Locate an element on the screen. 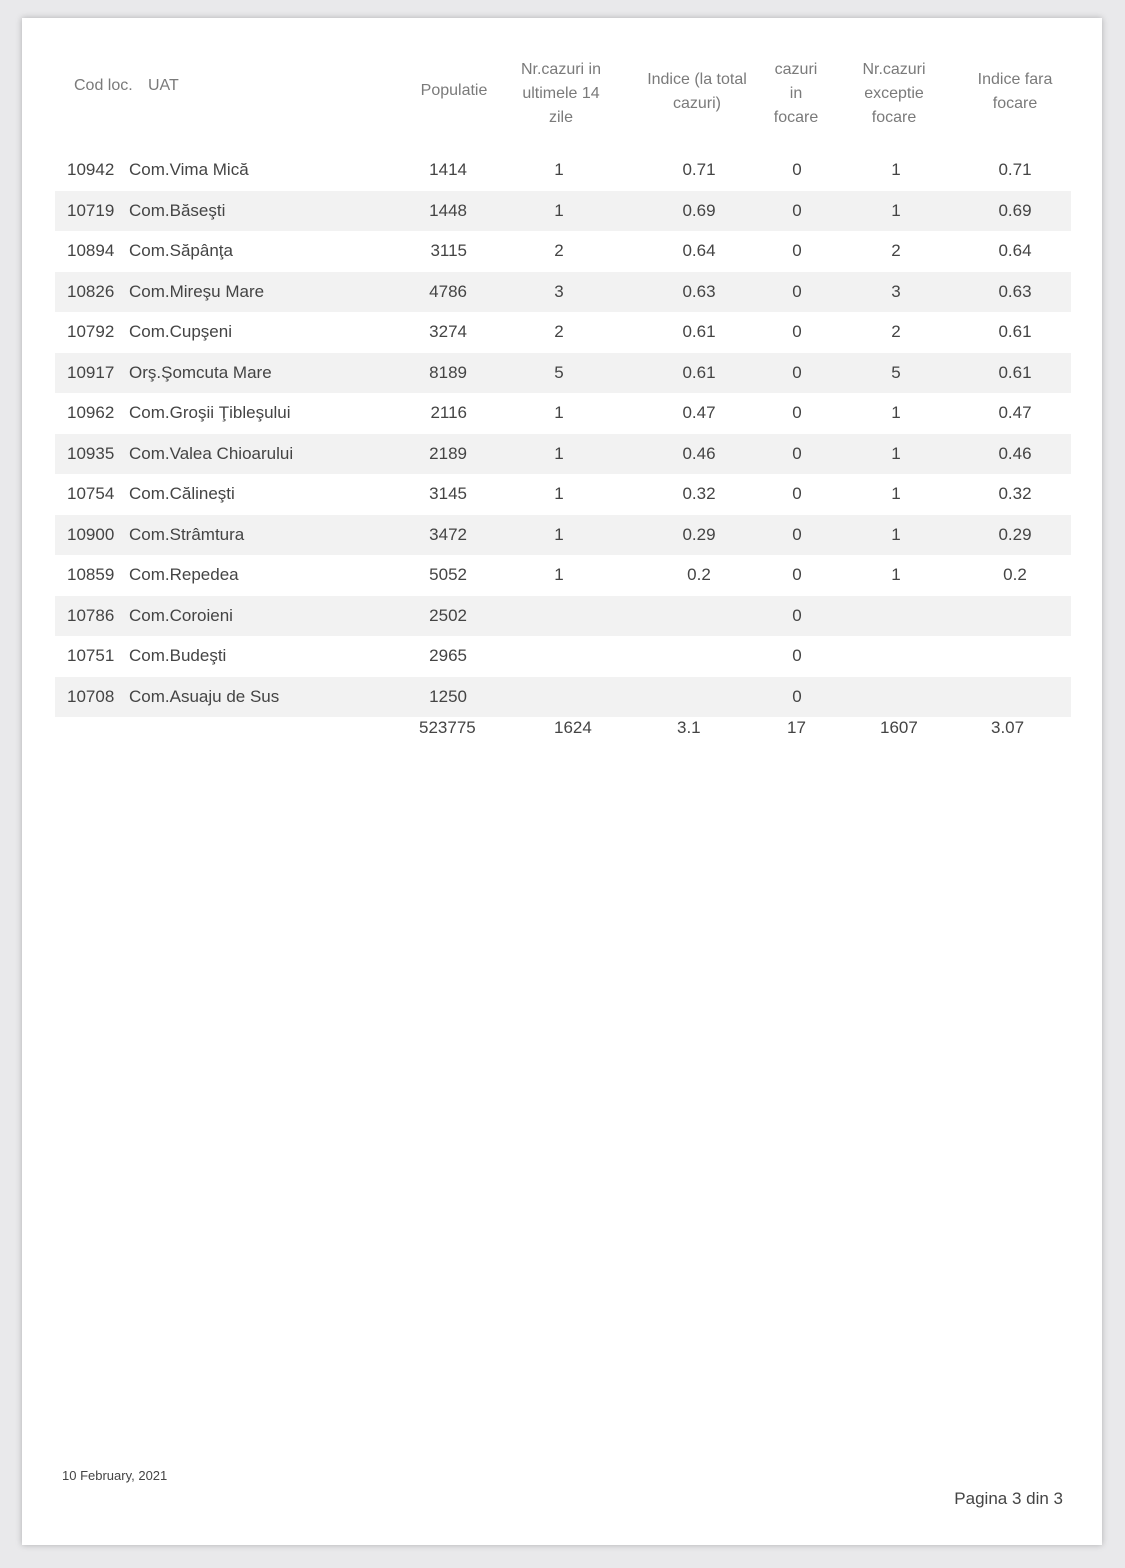  total-fara: 3.07 is located at coordinates (1008, 727).